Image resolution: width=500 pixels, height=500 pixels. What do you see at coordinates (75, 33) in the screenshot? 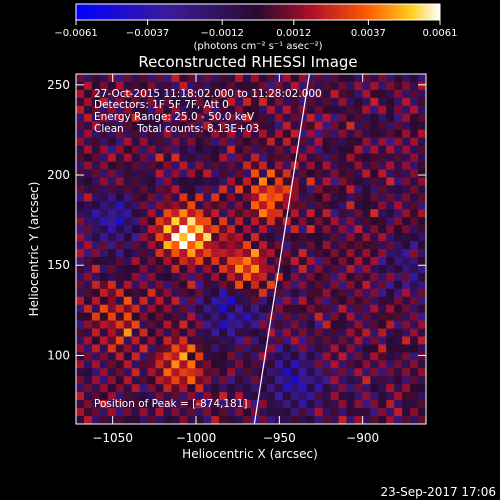
I see `colorbar-tick-label: −0.0061` at bounding box center [75, 33].